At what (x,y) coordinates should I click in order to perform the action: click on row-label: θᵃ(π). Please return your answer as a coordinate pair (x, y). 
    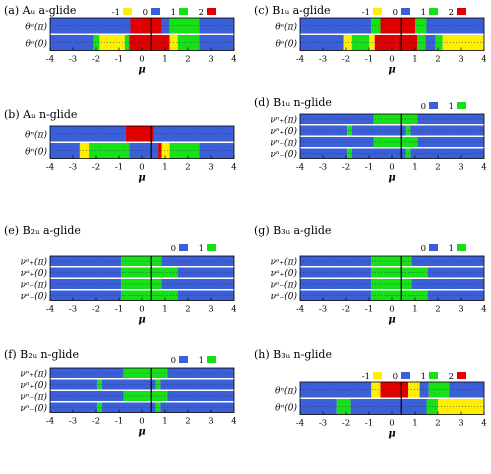
    Looking at the image, I should click on (286, 26).